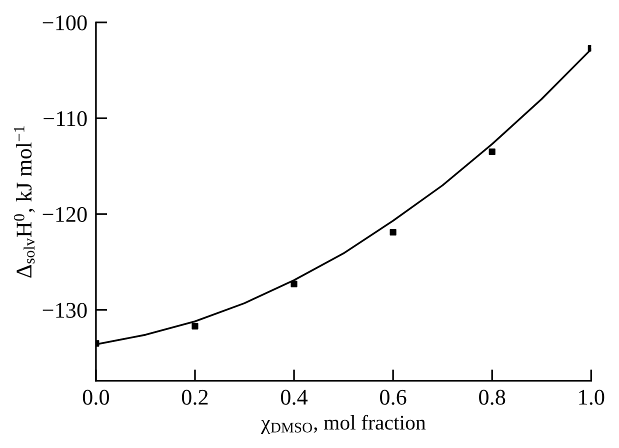 The height and width of the screenshot is (448, 619). What do you see at coordinates (294, 397) in the screenshot?
I see `x-tick-label: 0.4` at bounding box center [294, 397].